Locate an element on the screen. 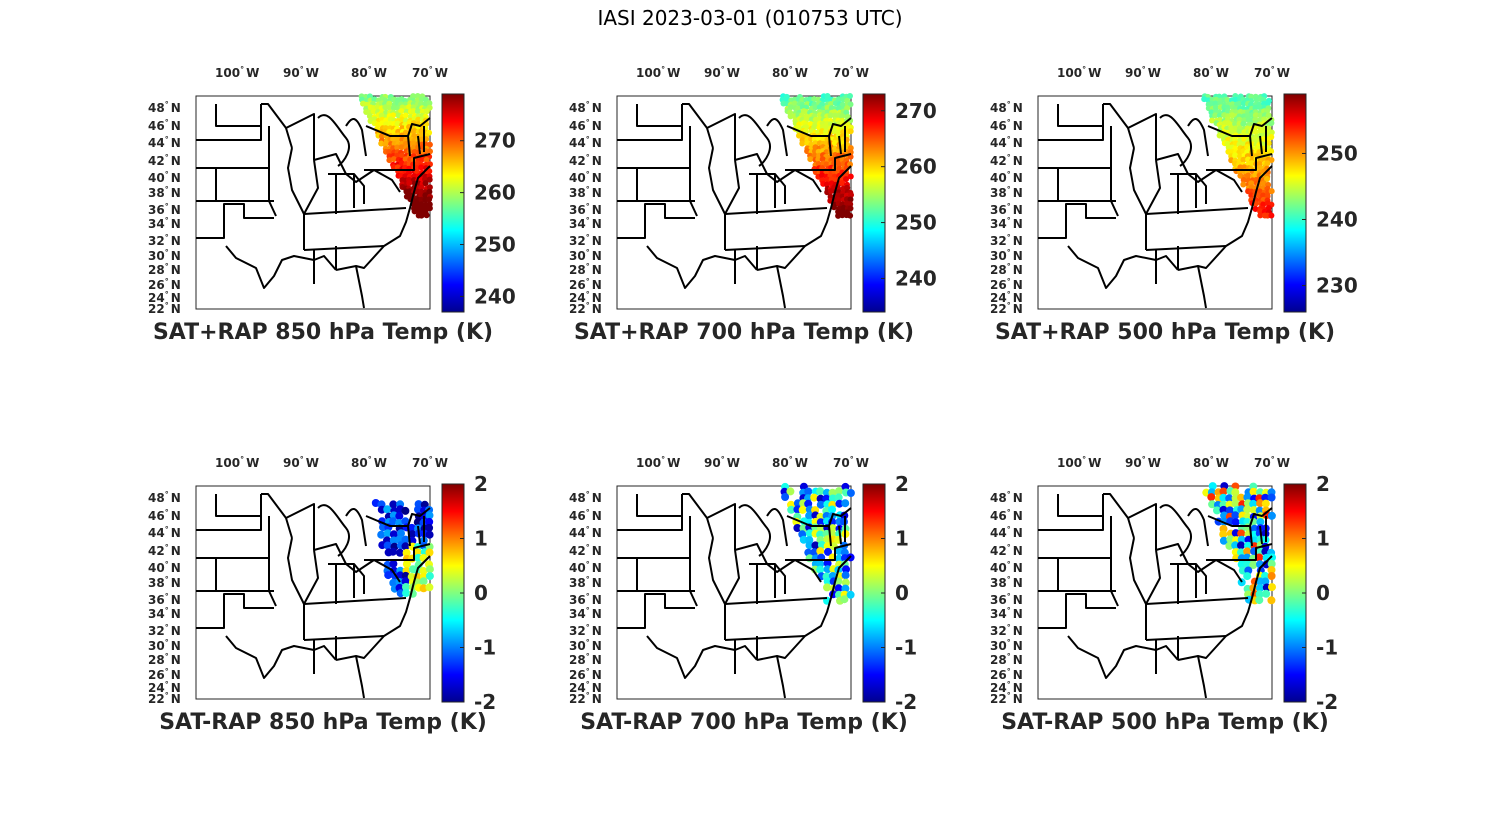 Image resolution: width=1500 pixels, height=825 pixels. colorbar-tick-label: 250 is located at coordinates (495, 245).